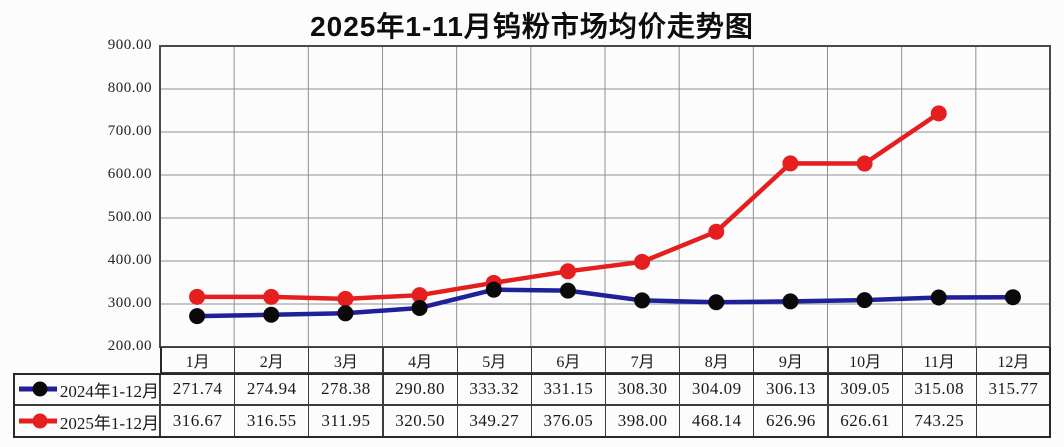 The width and height of the screenshot is (1064, 447). What do you see at coordinates (272, 360) in the screenshot?
I see `month-header-cell: 2月` at bounding box center [272, 360].